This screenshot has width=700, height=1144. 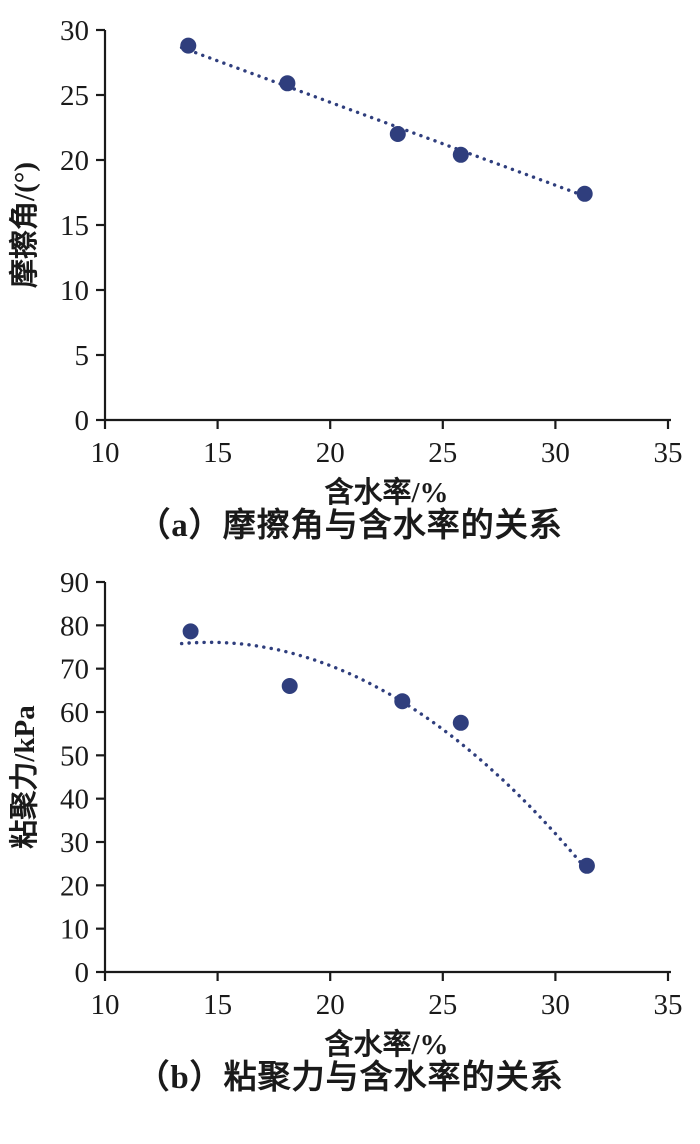 I want to click on caption-b: （b）粘聚力与含水率的关系, so click(x=350, y=1077).